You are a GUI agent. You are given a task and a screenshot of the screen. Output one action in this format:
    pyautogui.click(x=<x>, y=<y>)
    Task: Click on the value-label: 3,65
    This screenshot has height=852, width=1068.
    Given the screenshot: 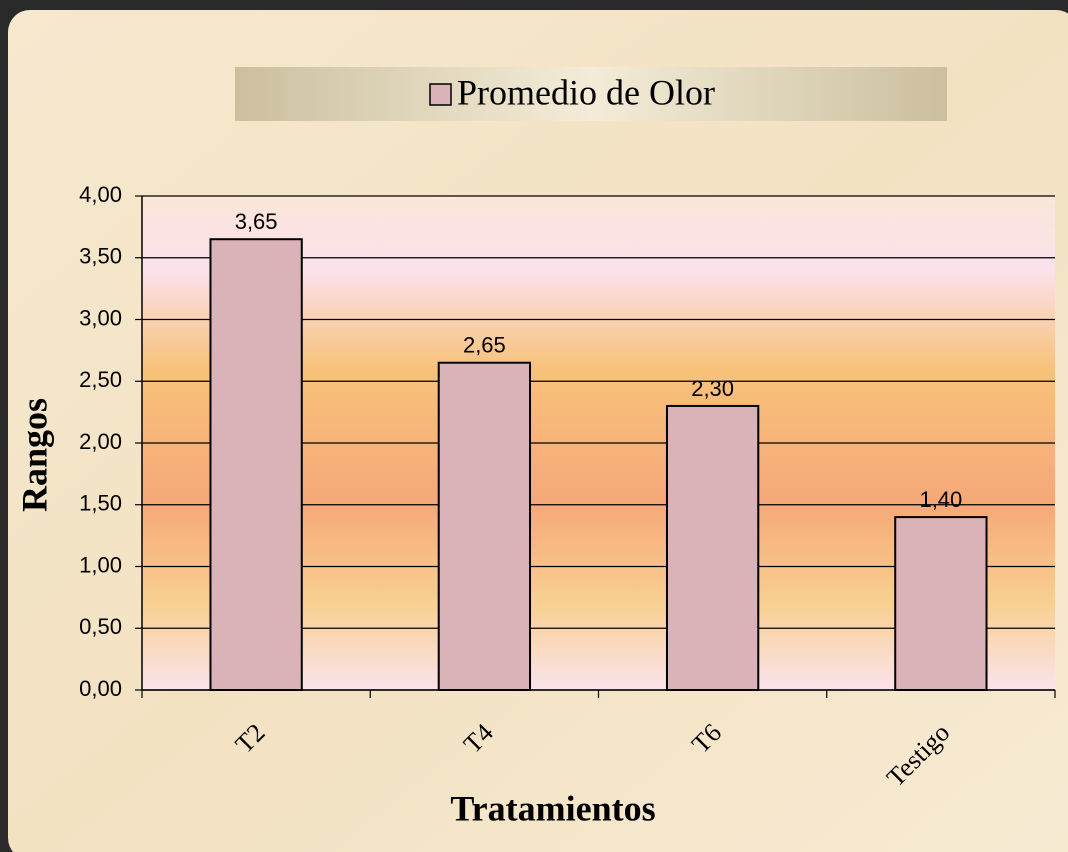 What is the action you would take?
    pyautogui.click(x=256, y=221)
    